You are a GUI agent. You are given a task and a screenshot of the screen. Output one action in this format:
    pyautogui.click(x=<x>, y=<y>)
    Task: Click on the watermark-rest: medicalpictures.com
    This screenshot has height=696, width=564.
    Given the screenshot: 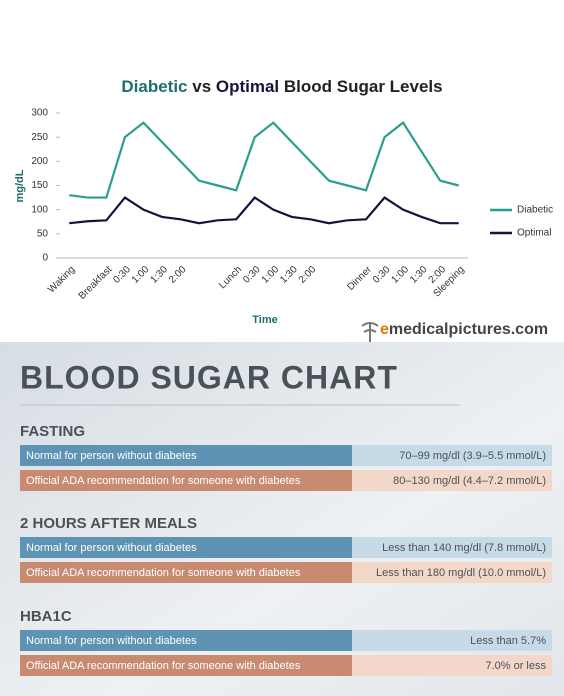 What is the action you would take?
    pyautogui.click(x=468, y=329)
    